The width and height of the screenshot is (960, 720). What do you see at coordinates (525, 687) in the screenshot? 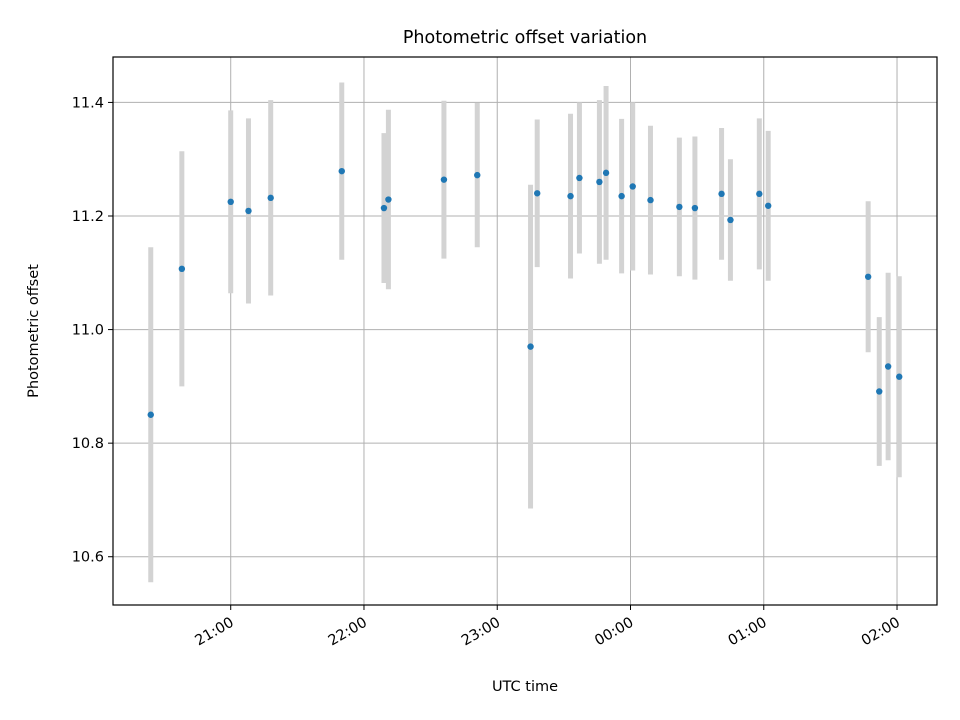
I see `x-axis-label: UTC time` at bounding box center [525, 687].